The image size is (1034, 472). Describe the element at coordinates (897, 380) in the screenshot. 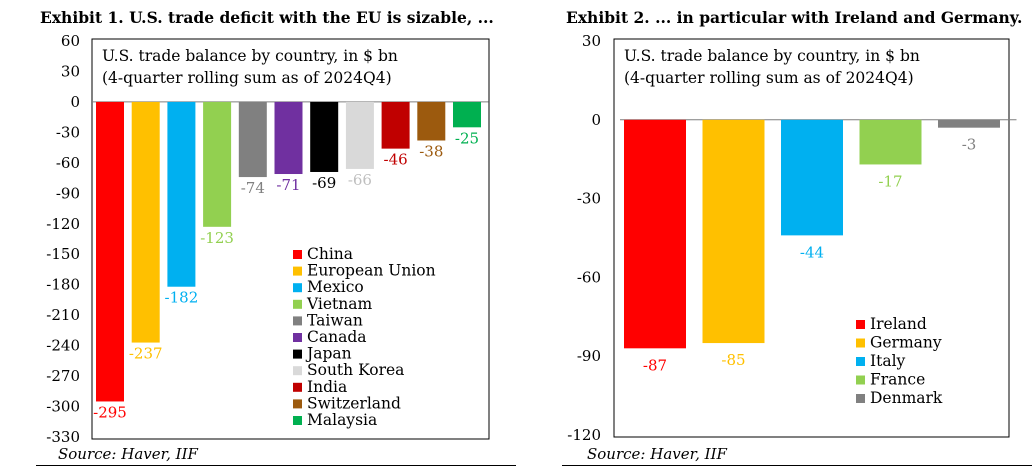

I see `legend-label: France` at that location.